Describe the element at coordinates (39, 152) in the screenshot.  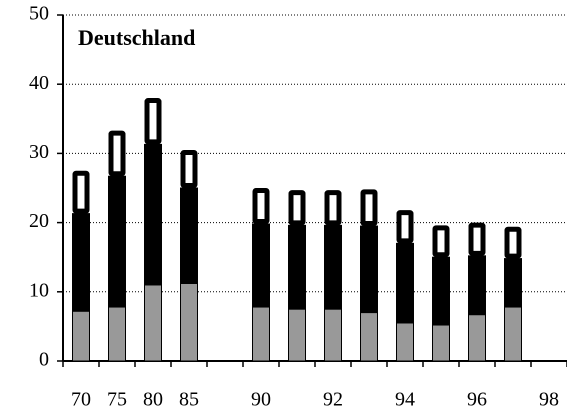
I see `y-tick-label: 30` at that location.